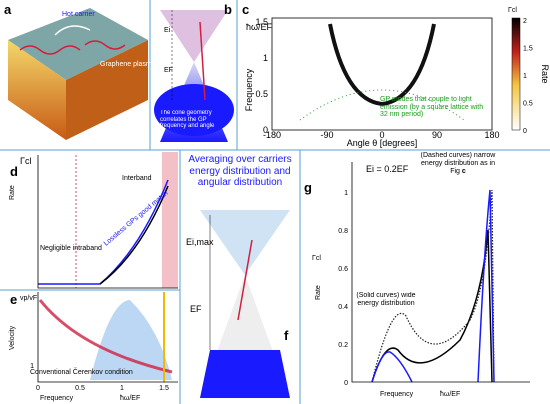  Describe the element at coordinates (525, 76) in the screenshot. I see `colorbar-tick-label: 1` at that location.